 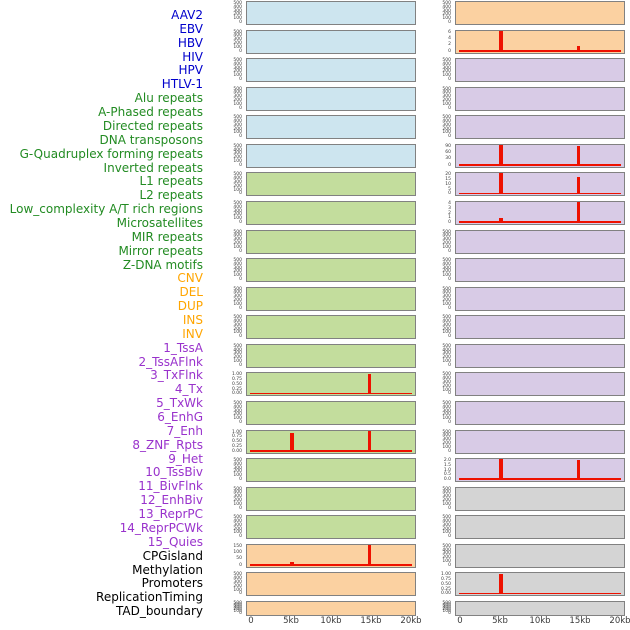 What do you see at coordinates (331, 621) in the screenshot?
I see `x-axis-tick-label: 10kb` at bounding box center [331, 621].